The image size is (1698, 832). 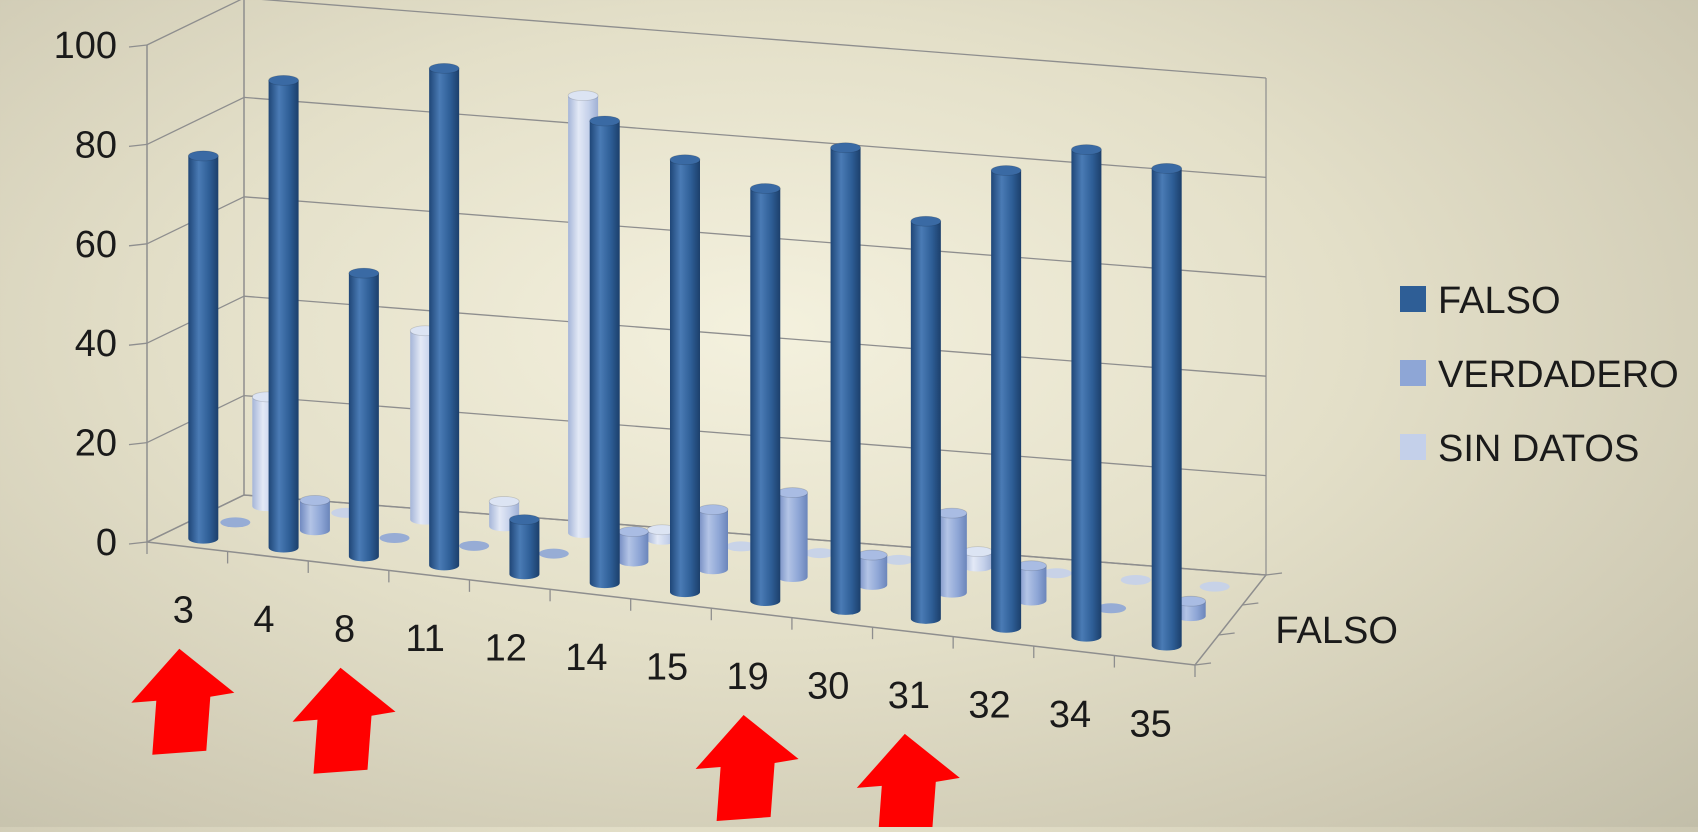 What do you see at coordinates (344, 630) in the screenshot?
I see `x-tick-label-8: 8` at bounding box center [344, 630].